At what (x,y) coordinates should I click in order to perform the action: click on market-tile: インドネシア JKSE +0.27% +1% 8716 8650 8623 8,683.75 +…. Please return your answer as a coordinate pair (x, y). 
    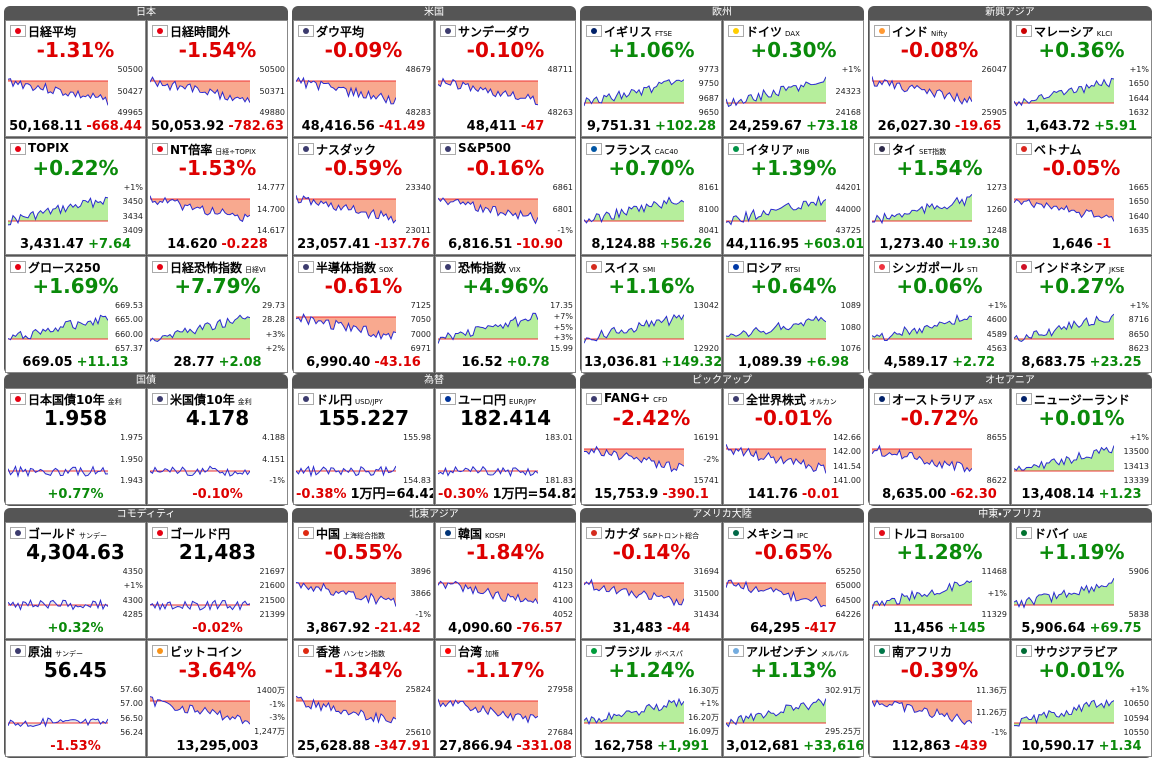
    Looking at the image, I should click on (1081, 314).